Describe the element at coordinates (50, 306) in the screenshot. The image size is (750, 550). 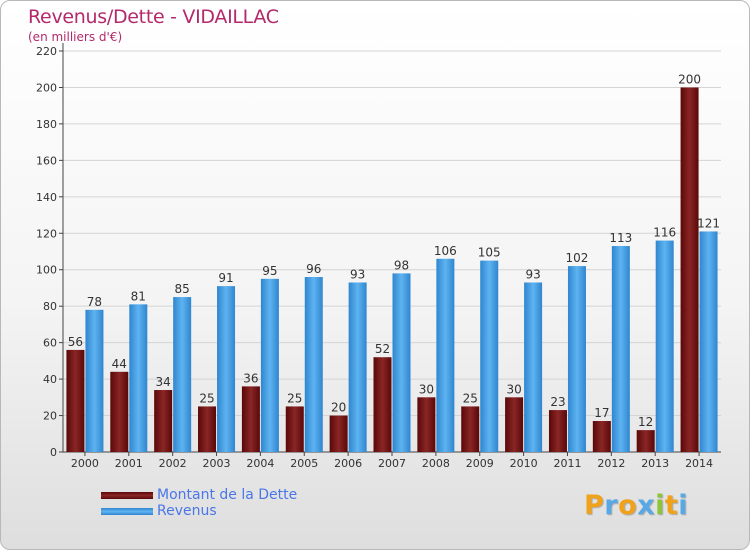
I see `y-tick-label: 80` at that location.